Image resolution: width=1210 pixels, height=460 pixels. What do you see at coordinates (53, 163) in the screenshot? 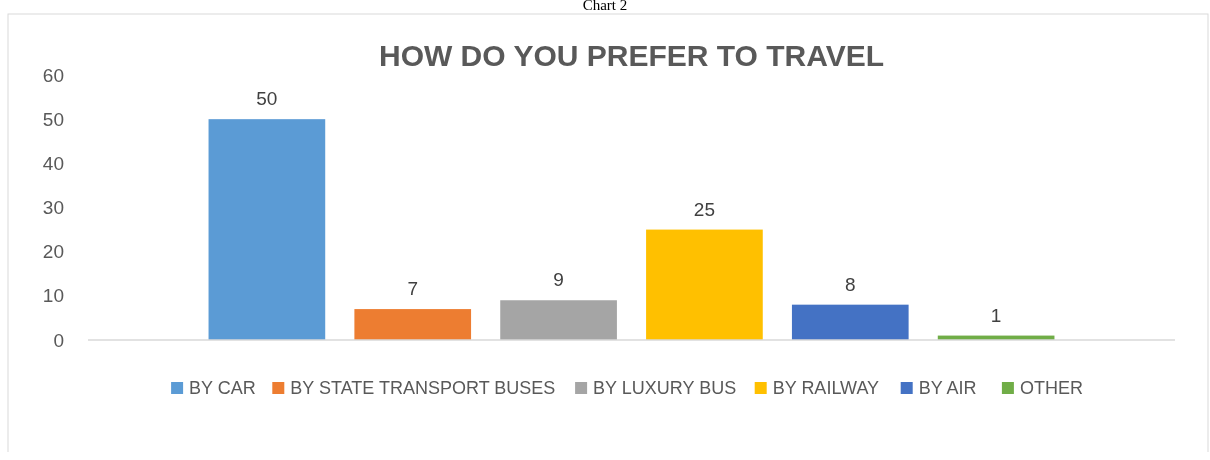
I see `y-tick-label: 40` at bounding box center [53, 163].